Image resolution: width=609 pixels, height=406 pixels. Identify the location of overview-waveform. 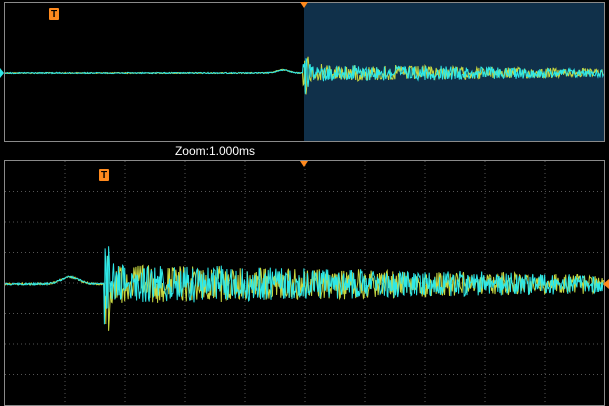
(304, 75).